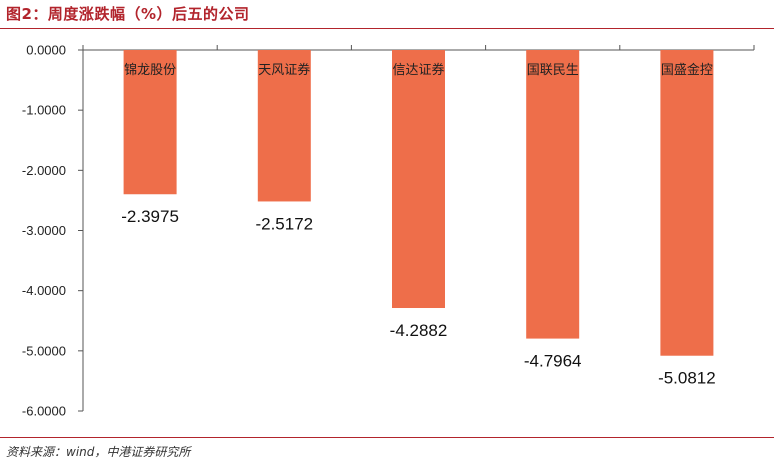  I want to click on y-tick-label: -1.0000, so click(44, 110).